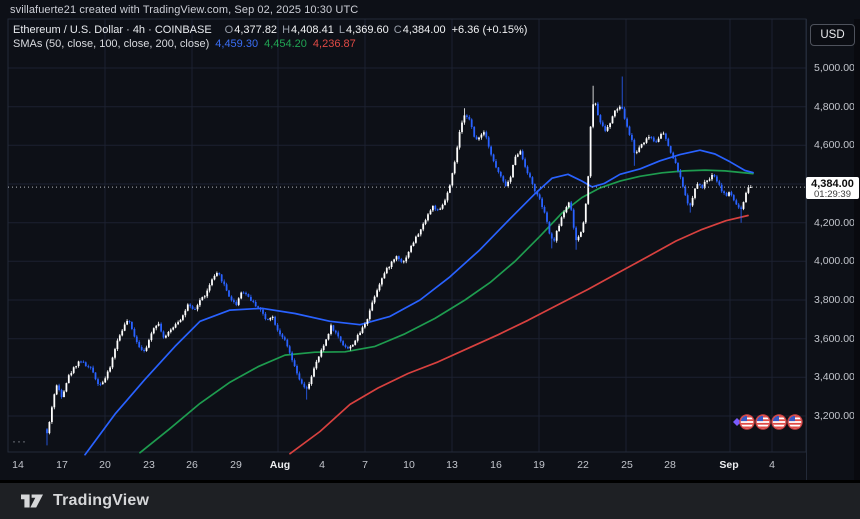  I want to click on price-axis-label: 5,000.00, so click(834, 68).